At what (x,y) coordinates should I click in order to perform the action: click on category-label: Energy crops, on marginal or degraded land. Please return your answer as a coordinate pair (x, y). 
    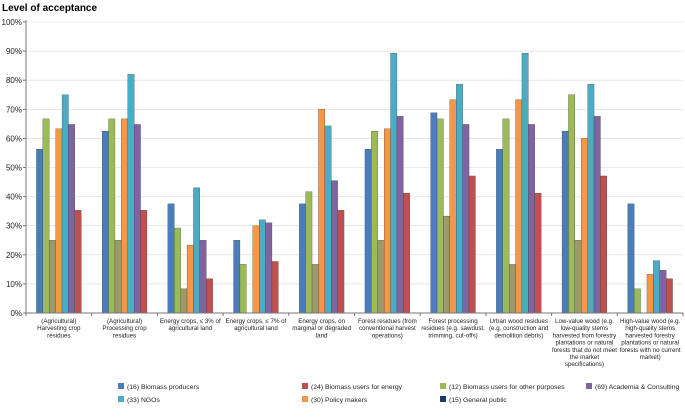
    Looking at the image, I should click on (321, 328).